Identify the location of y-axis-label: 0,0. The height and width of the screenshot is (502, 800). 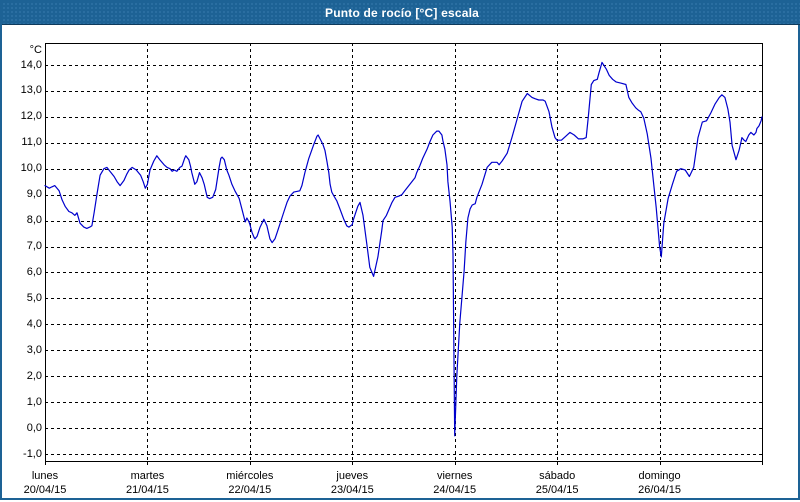
(34, 427).